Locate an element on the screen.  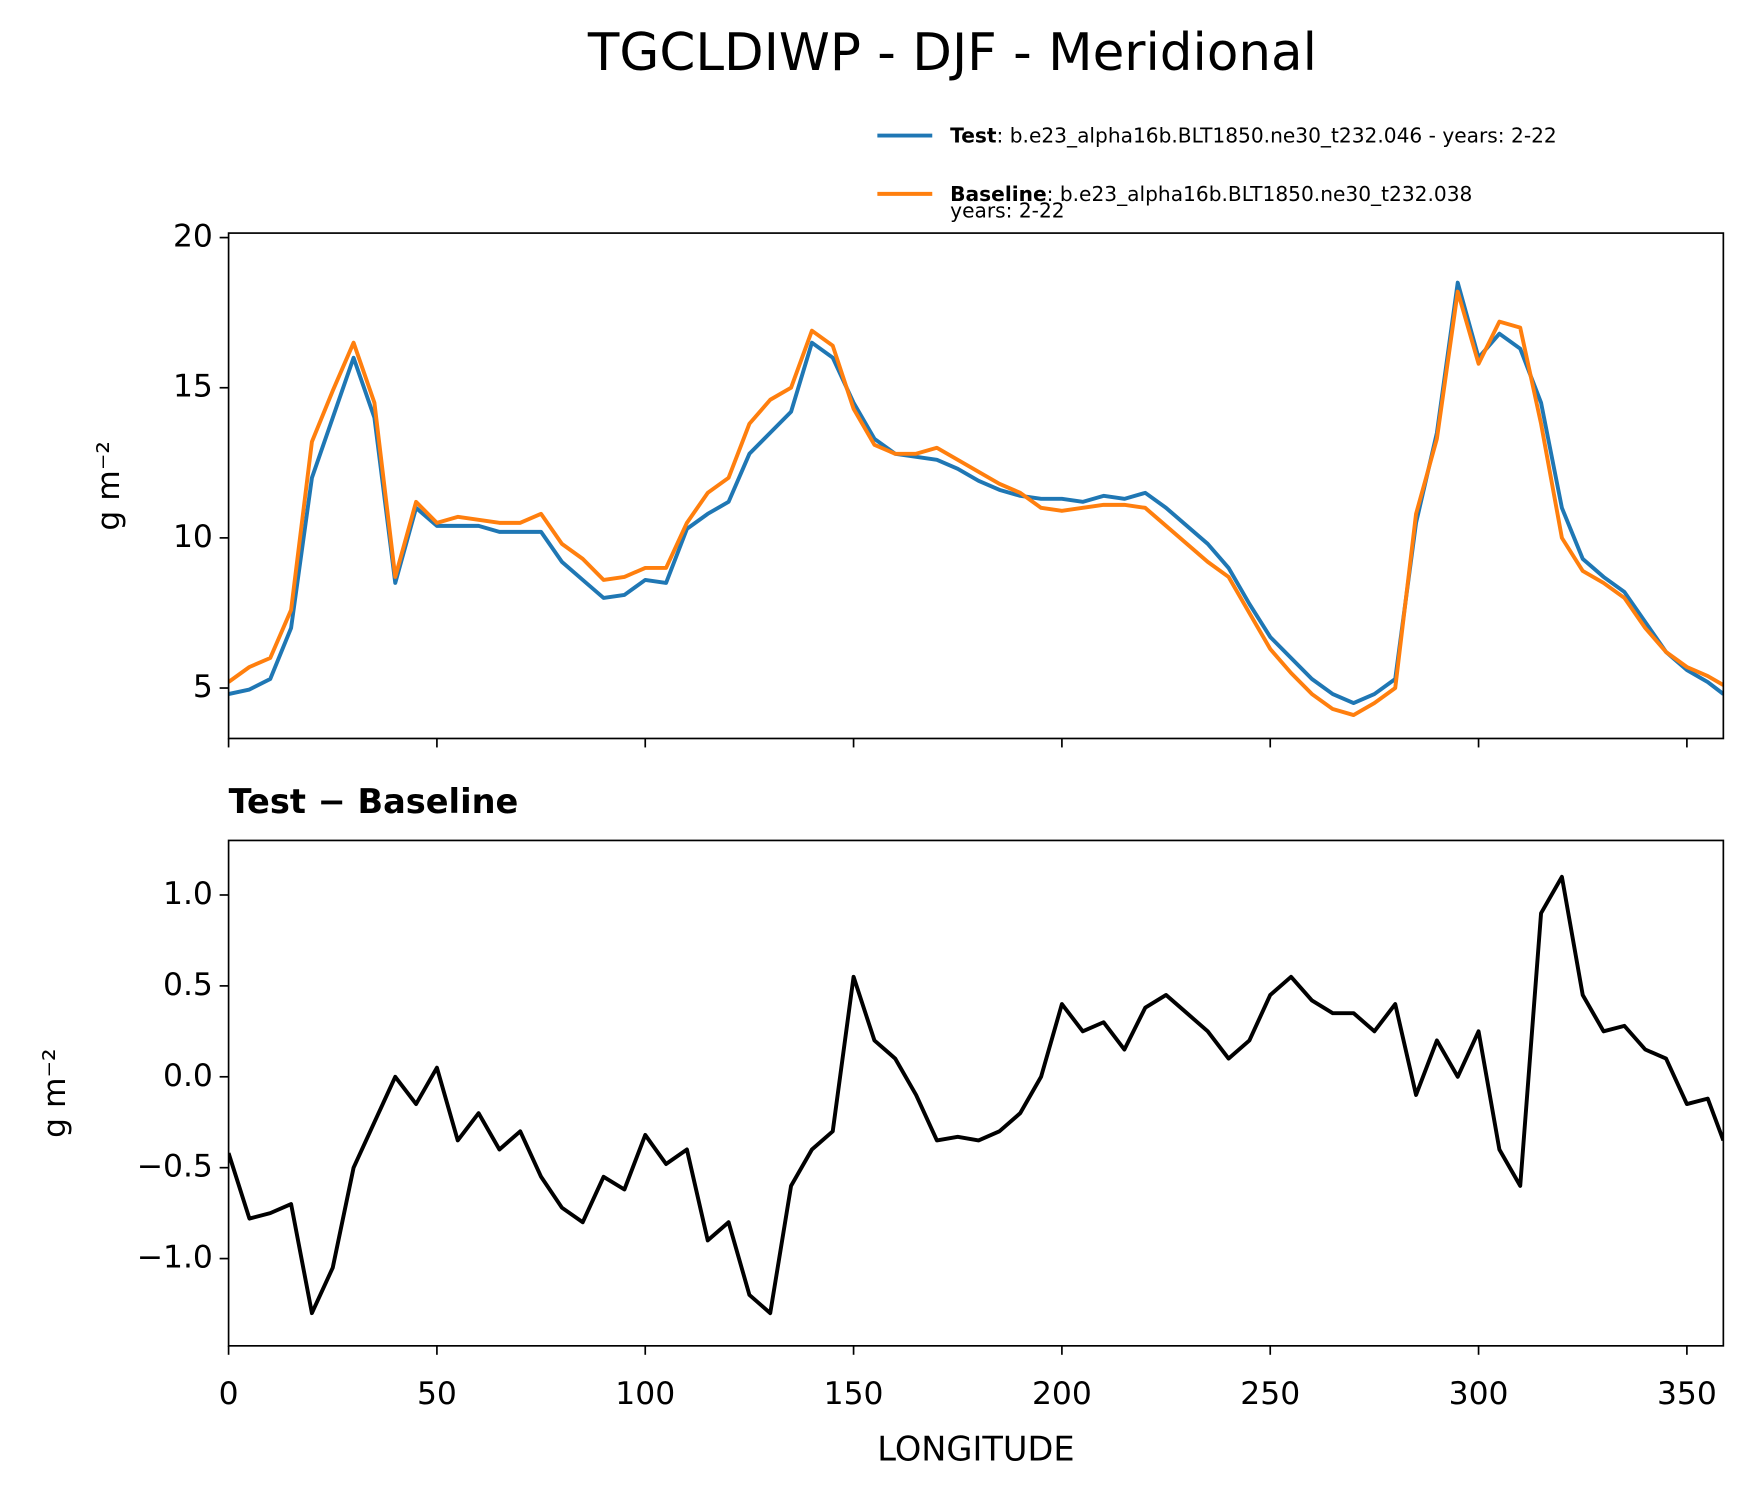
y-tick-label: 0.0 is located at coordinates (188, 1076).